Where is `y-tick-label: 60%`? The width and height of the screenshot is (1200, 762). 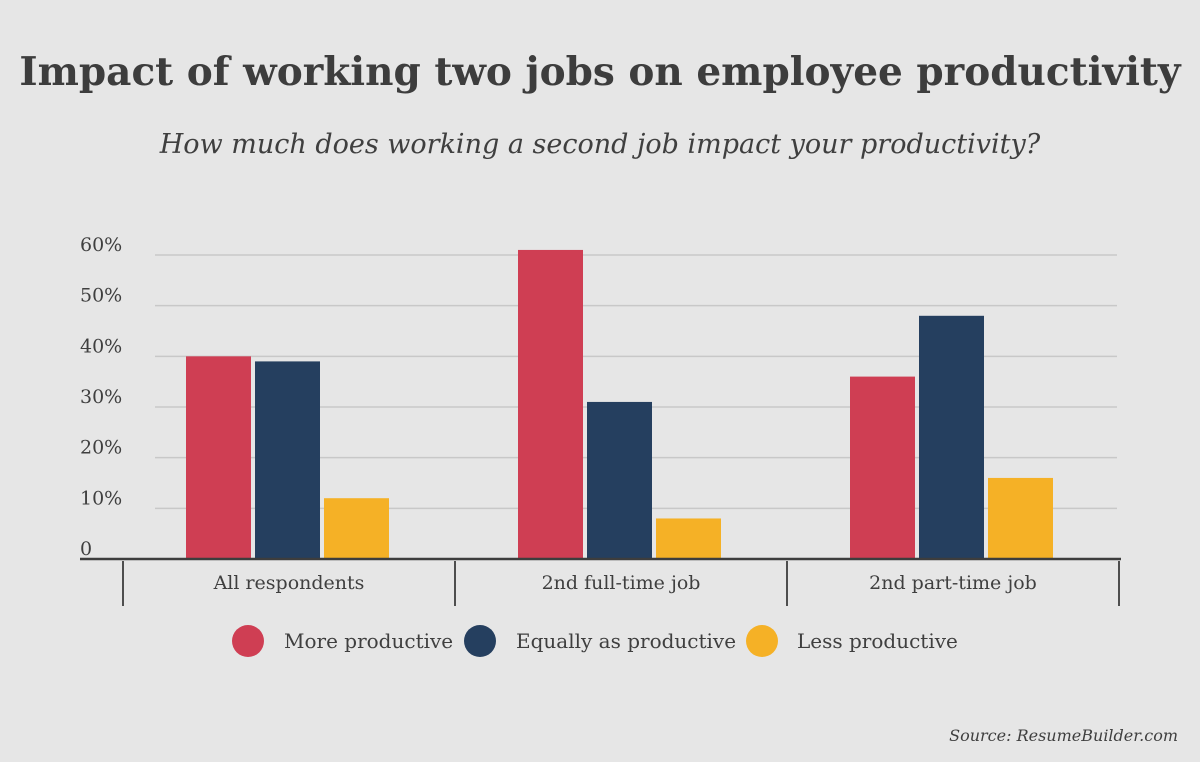
y-tick-label: 60% is located at coordinates (101, 245).